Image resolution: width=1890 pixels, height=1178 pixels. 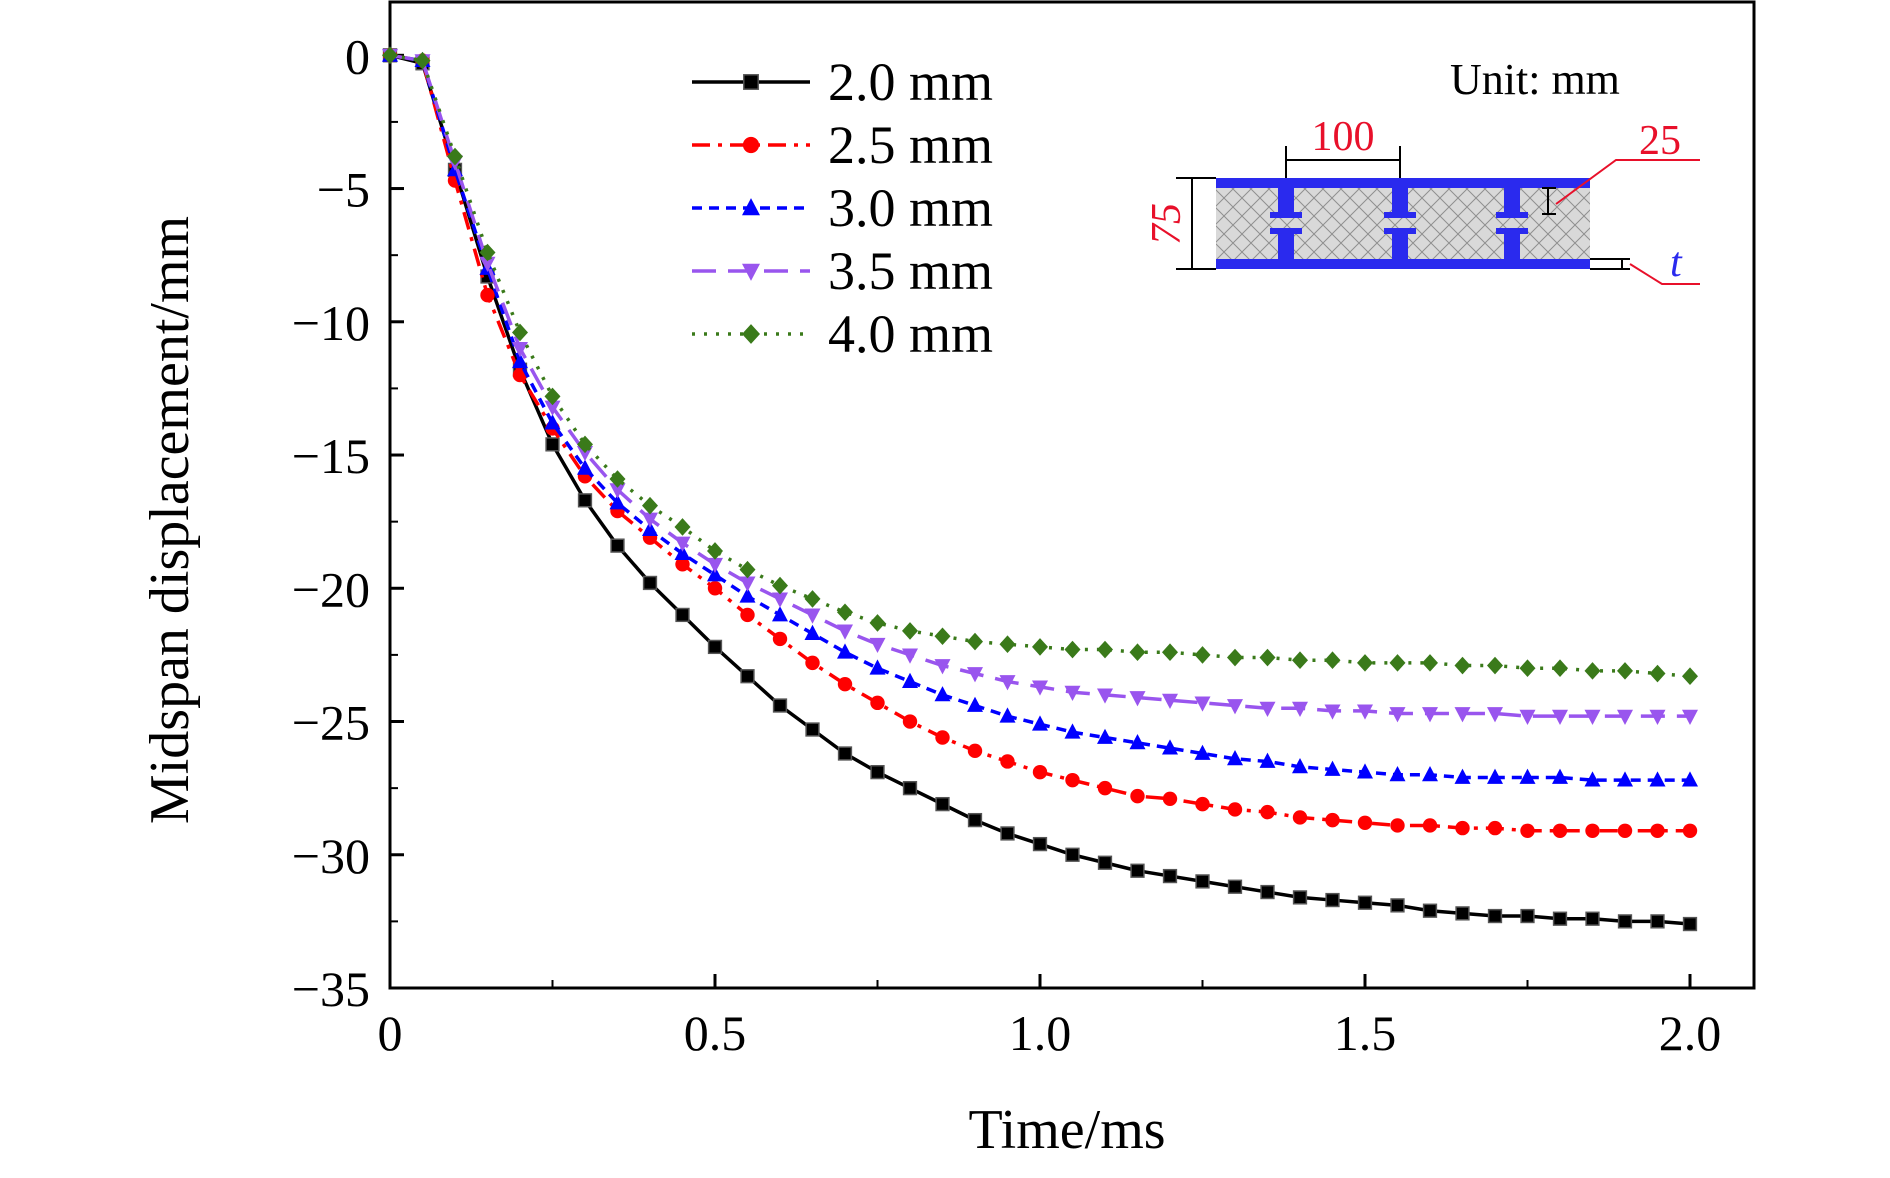 What do you see at coordinates (1403, 264) in the screenshot?
I see `inset-bottom-face` at bounding box center [1403, 264].